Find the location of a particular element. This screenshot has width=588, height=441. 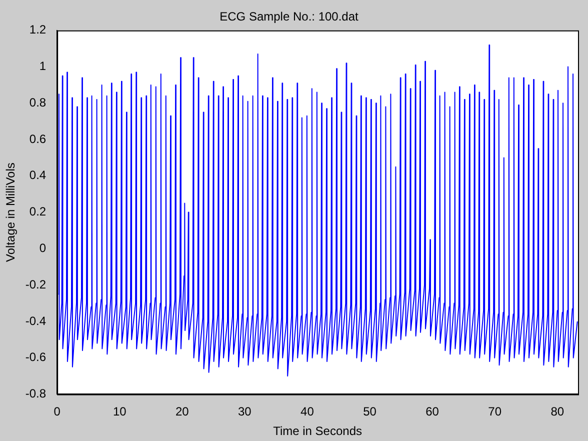

y-axis-title: Voltage in MilliVols is located at coordinates (11, 212).